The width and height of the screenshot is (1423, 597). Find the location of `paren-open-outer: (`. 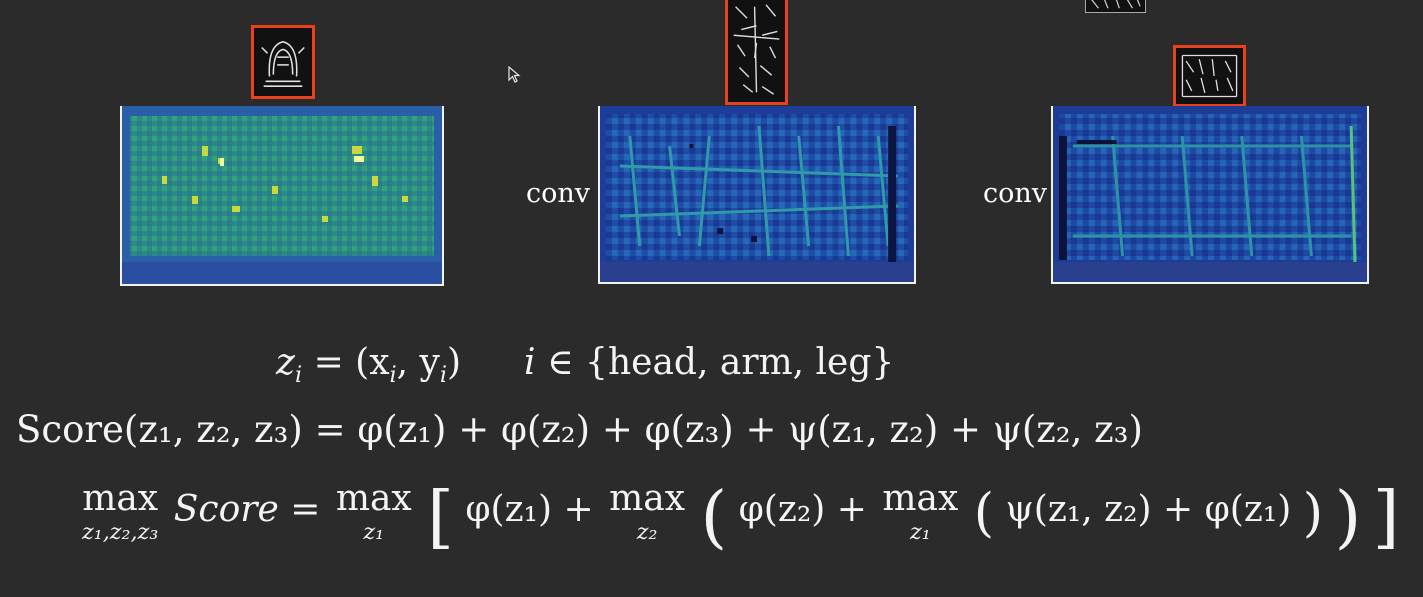

paren-open-outer: ( is located at coordinates (714, 517).